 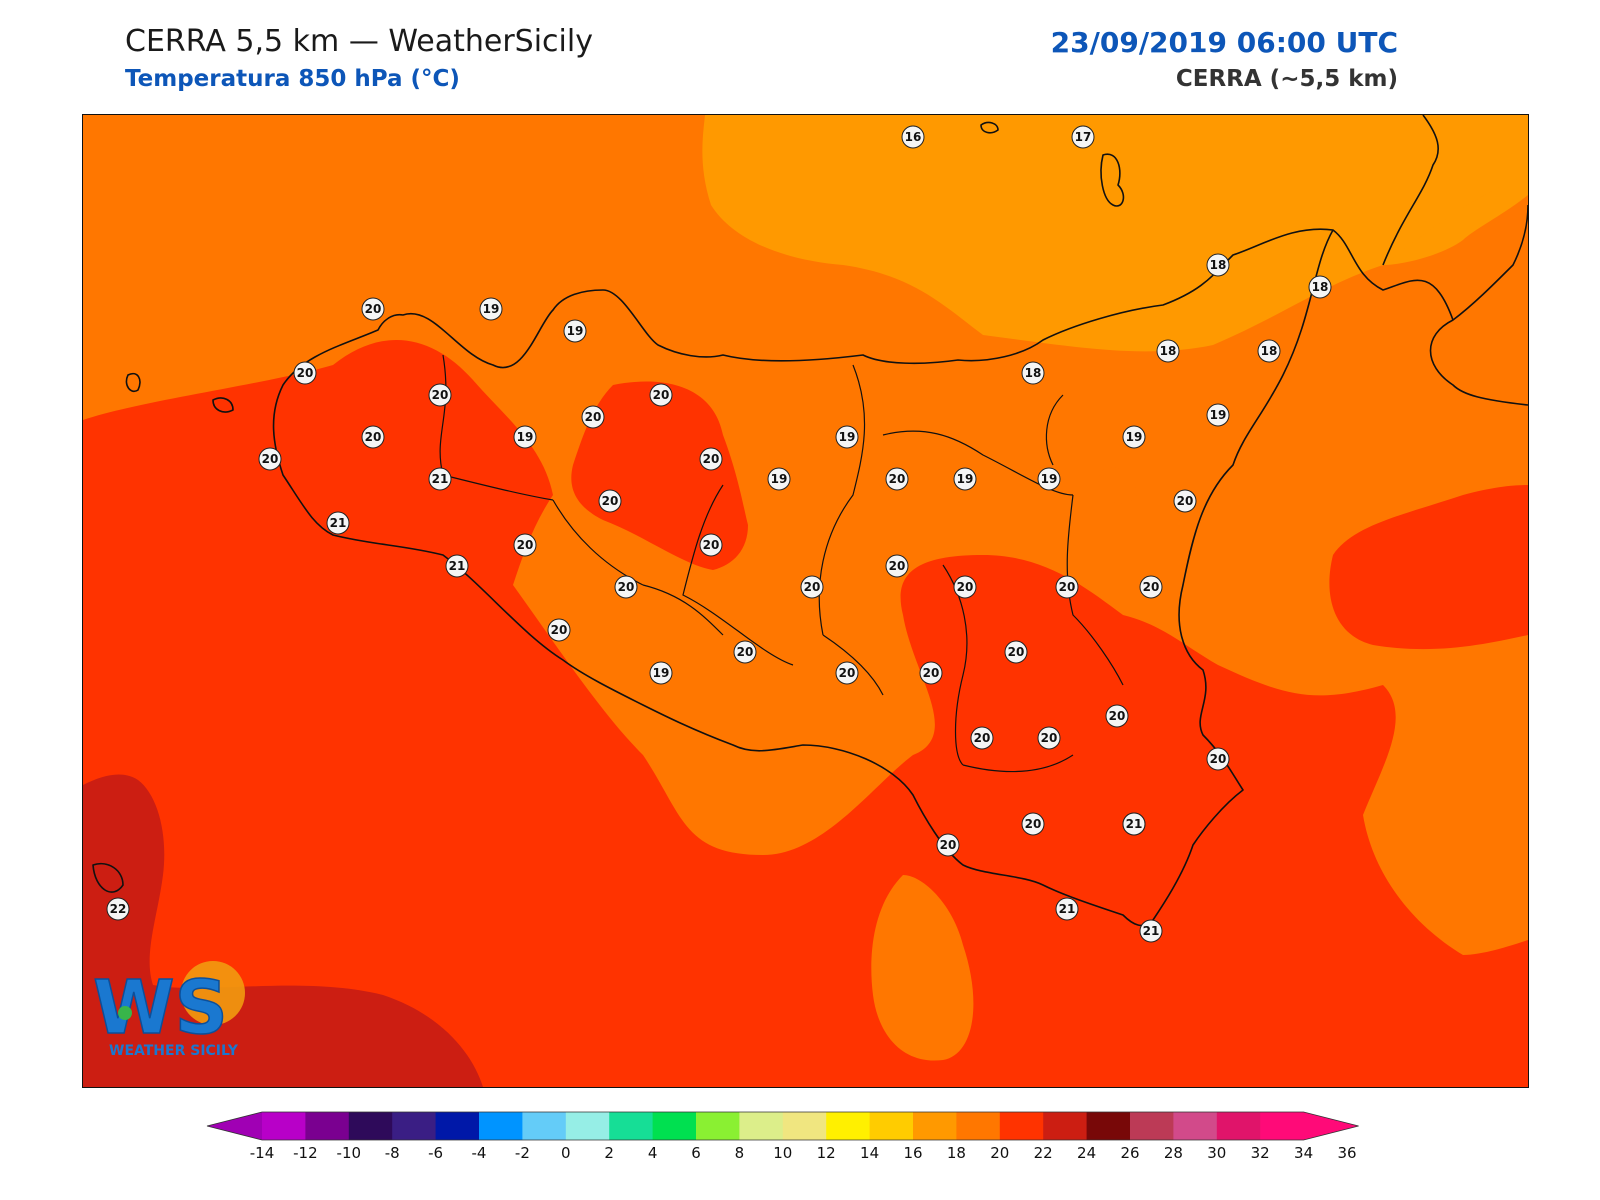 I want to click on station-value: 16, so click(x=913, y=137).